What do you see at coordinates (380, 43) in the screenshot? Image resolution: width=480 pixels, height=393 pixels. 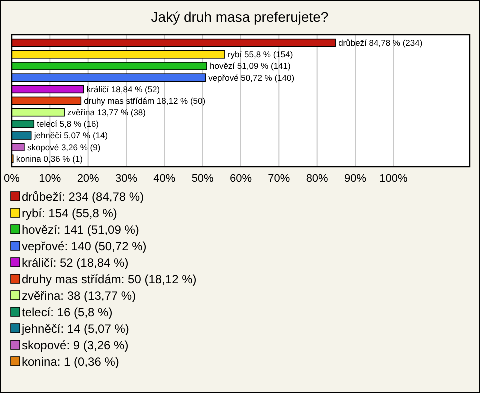 I see `category-label: drůbeží 84,78 % (234)` at bounding box center [380, 43].